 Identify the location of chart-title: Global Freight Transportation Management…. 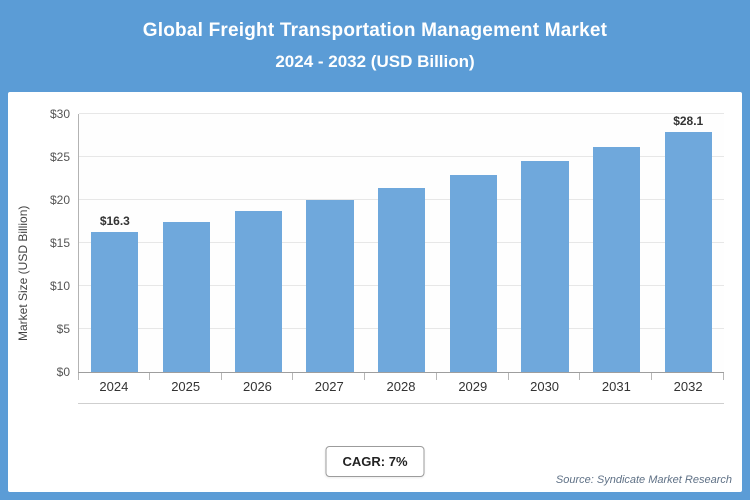
(375, 30).